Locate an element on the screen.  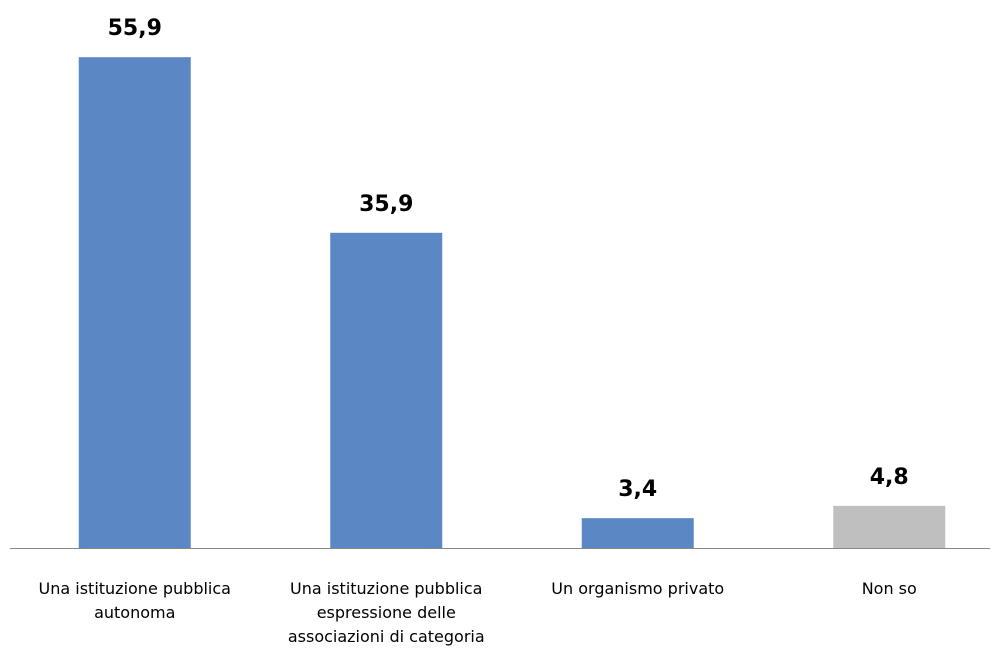
x-tick-label: Un organismo privato is located at coordinates (637, 588).